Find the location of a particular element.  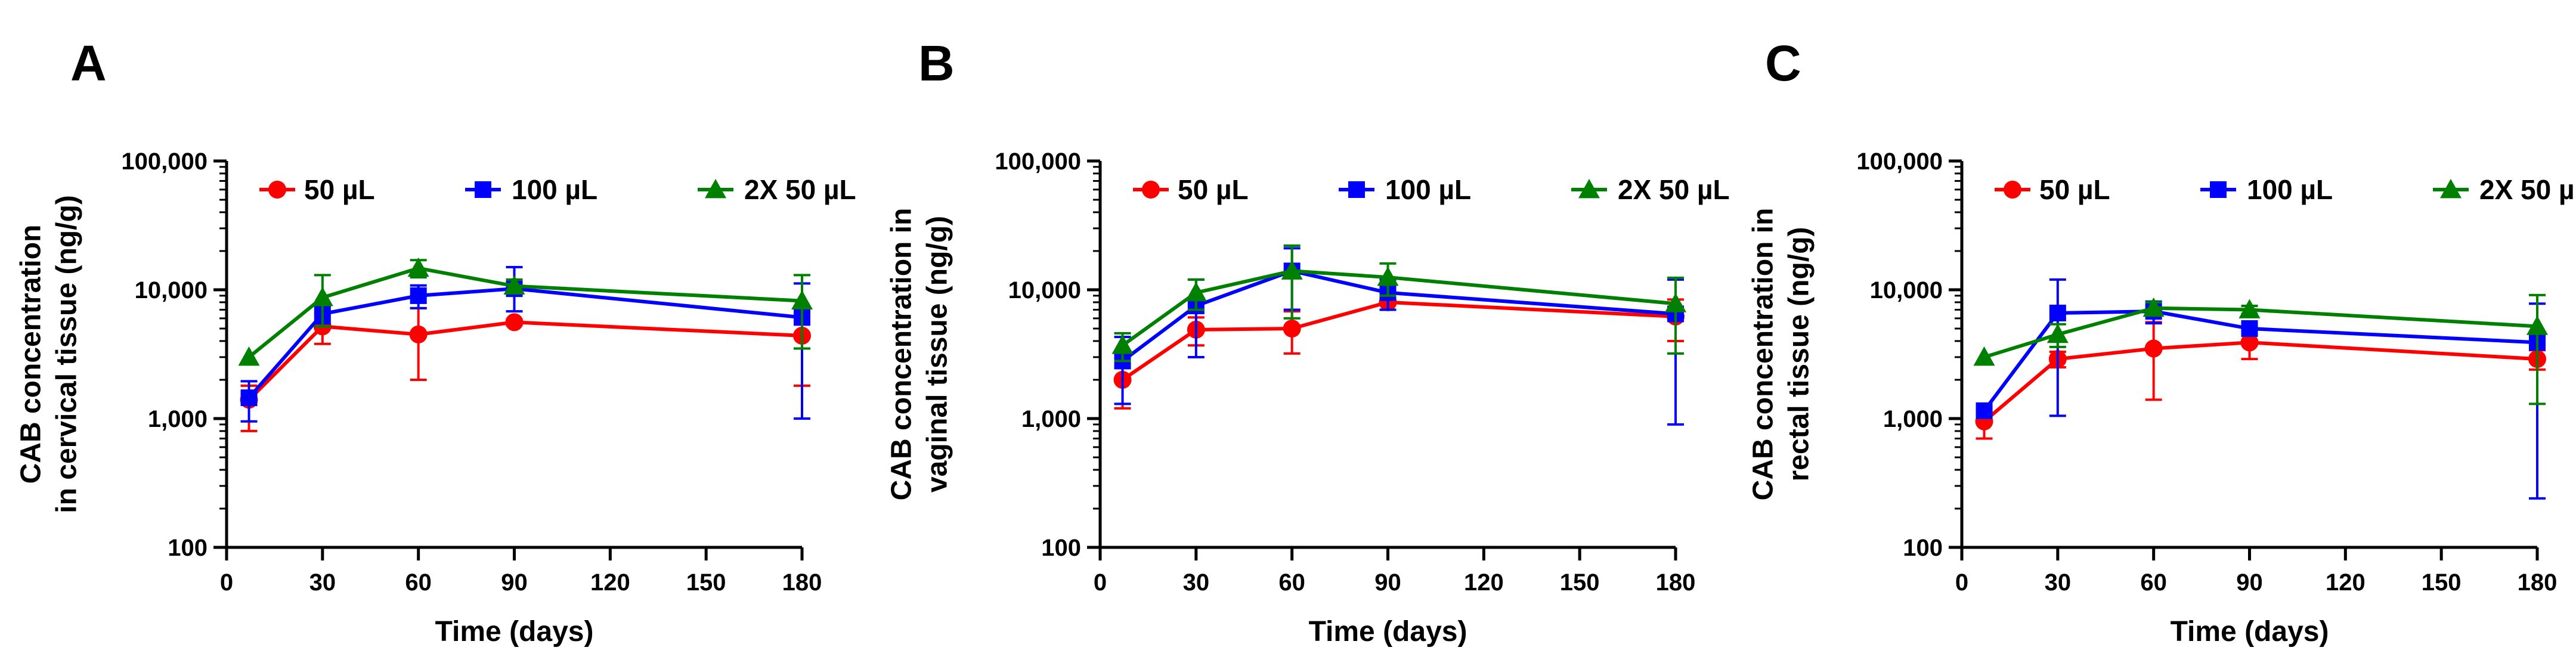

panel-letter: C is located at coordinates (1783, 63).